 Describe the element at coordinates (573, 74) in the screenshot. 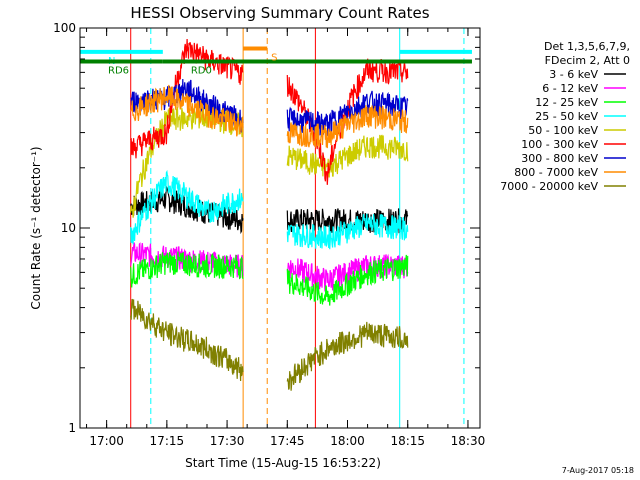

I see `legend-label-0: 3 - 6 keV` at that location.